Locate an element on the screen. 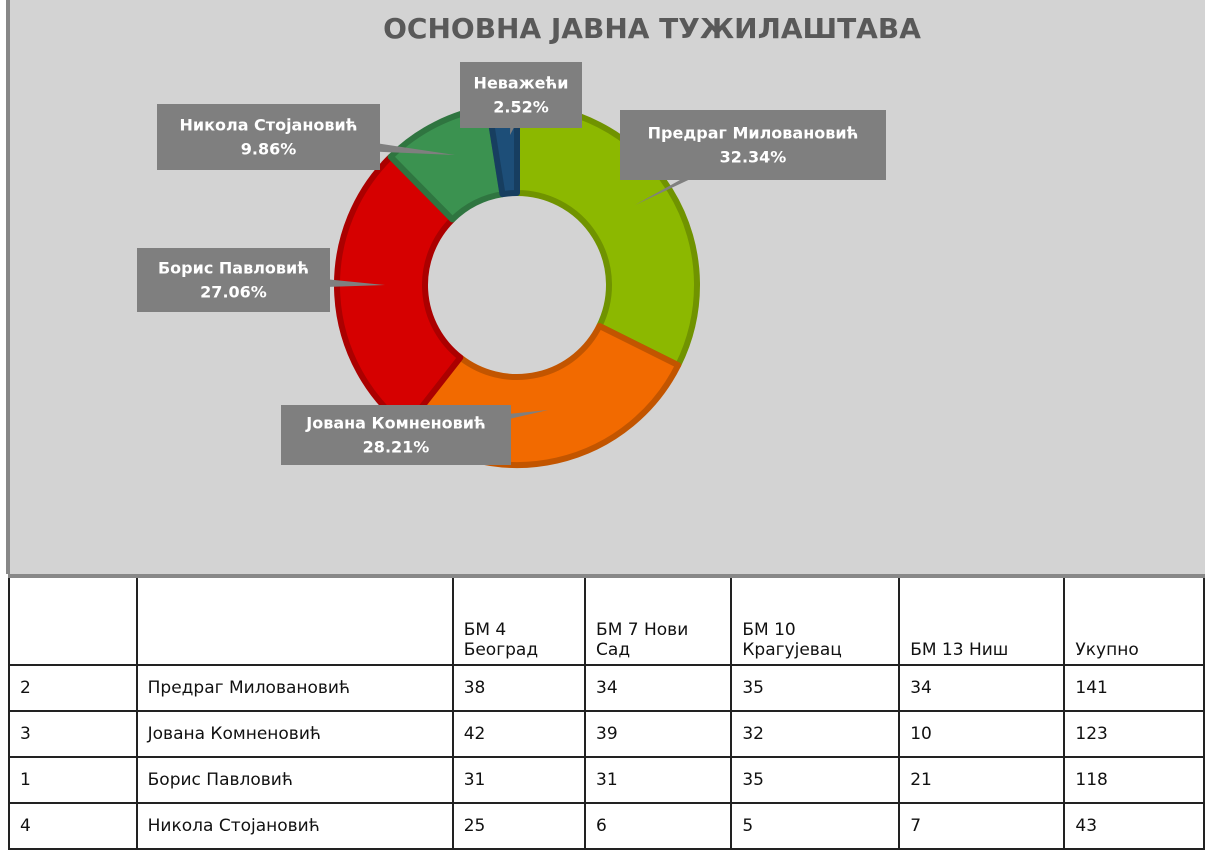 The width and height of the screenshot is (1205, 850). table-cell: 5 is located at coordinates (815, 826).